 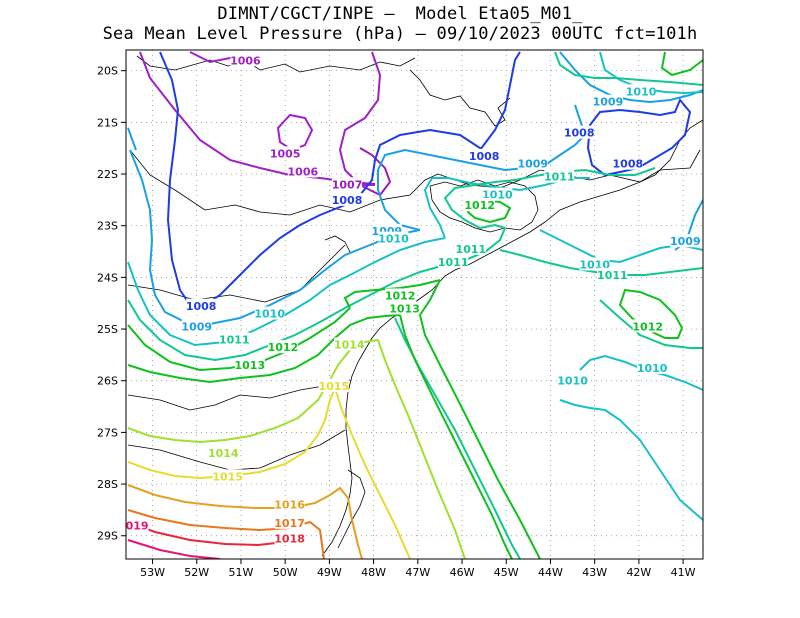 What do you see at coordinates (107, 174) in the screenshot?
I see `y-tick-label: 22S` at bounding box center [107, 174].